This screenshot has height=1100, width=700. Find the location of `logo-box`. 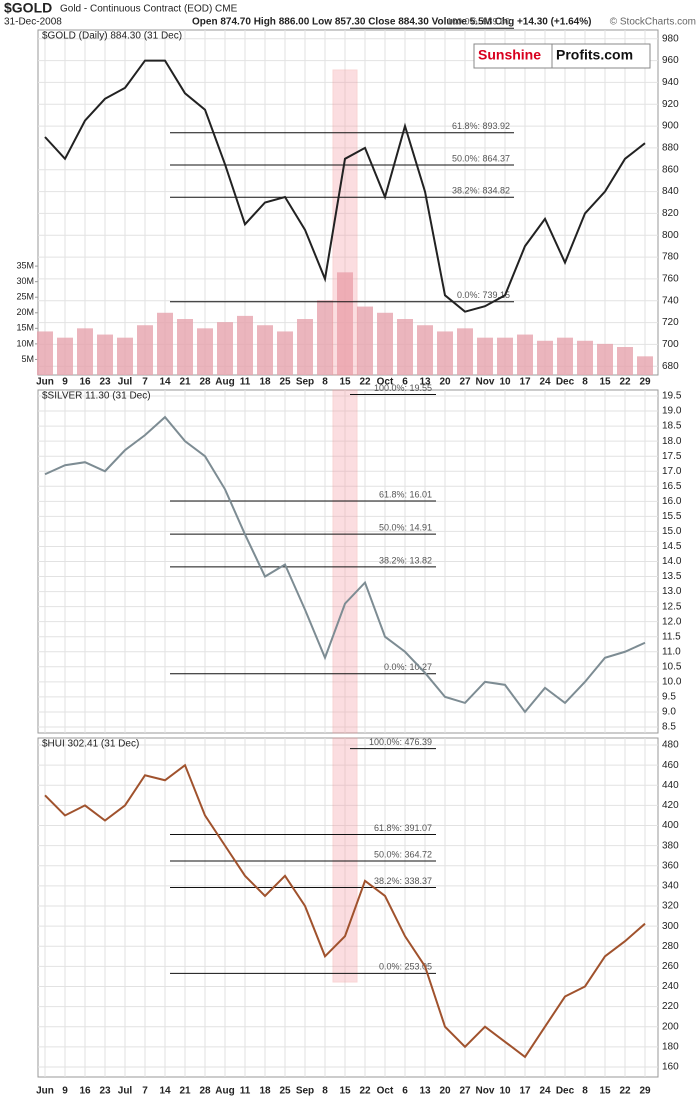

logo-box is located at coordinates (562, 56).